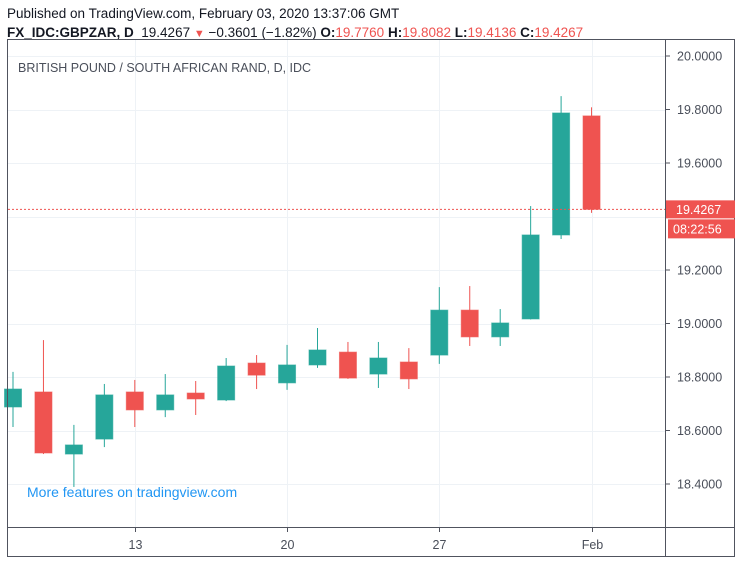 The image size is (744, 564). Describe the element at coordinates (699, 164) in the screenshot. I see `y-tick-label: 19.6000` at that location.